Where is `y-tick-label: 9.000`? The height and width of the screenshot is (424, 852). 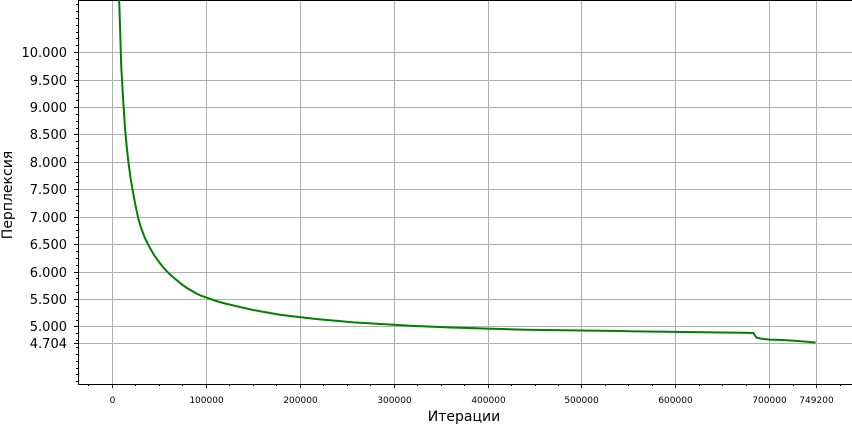 y-tick-label: 9.000 is located at coordinates (48, 108).